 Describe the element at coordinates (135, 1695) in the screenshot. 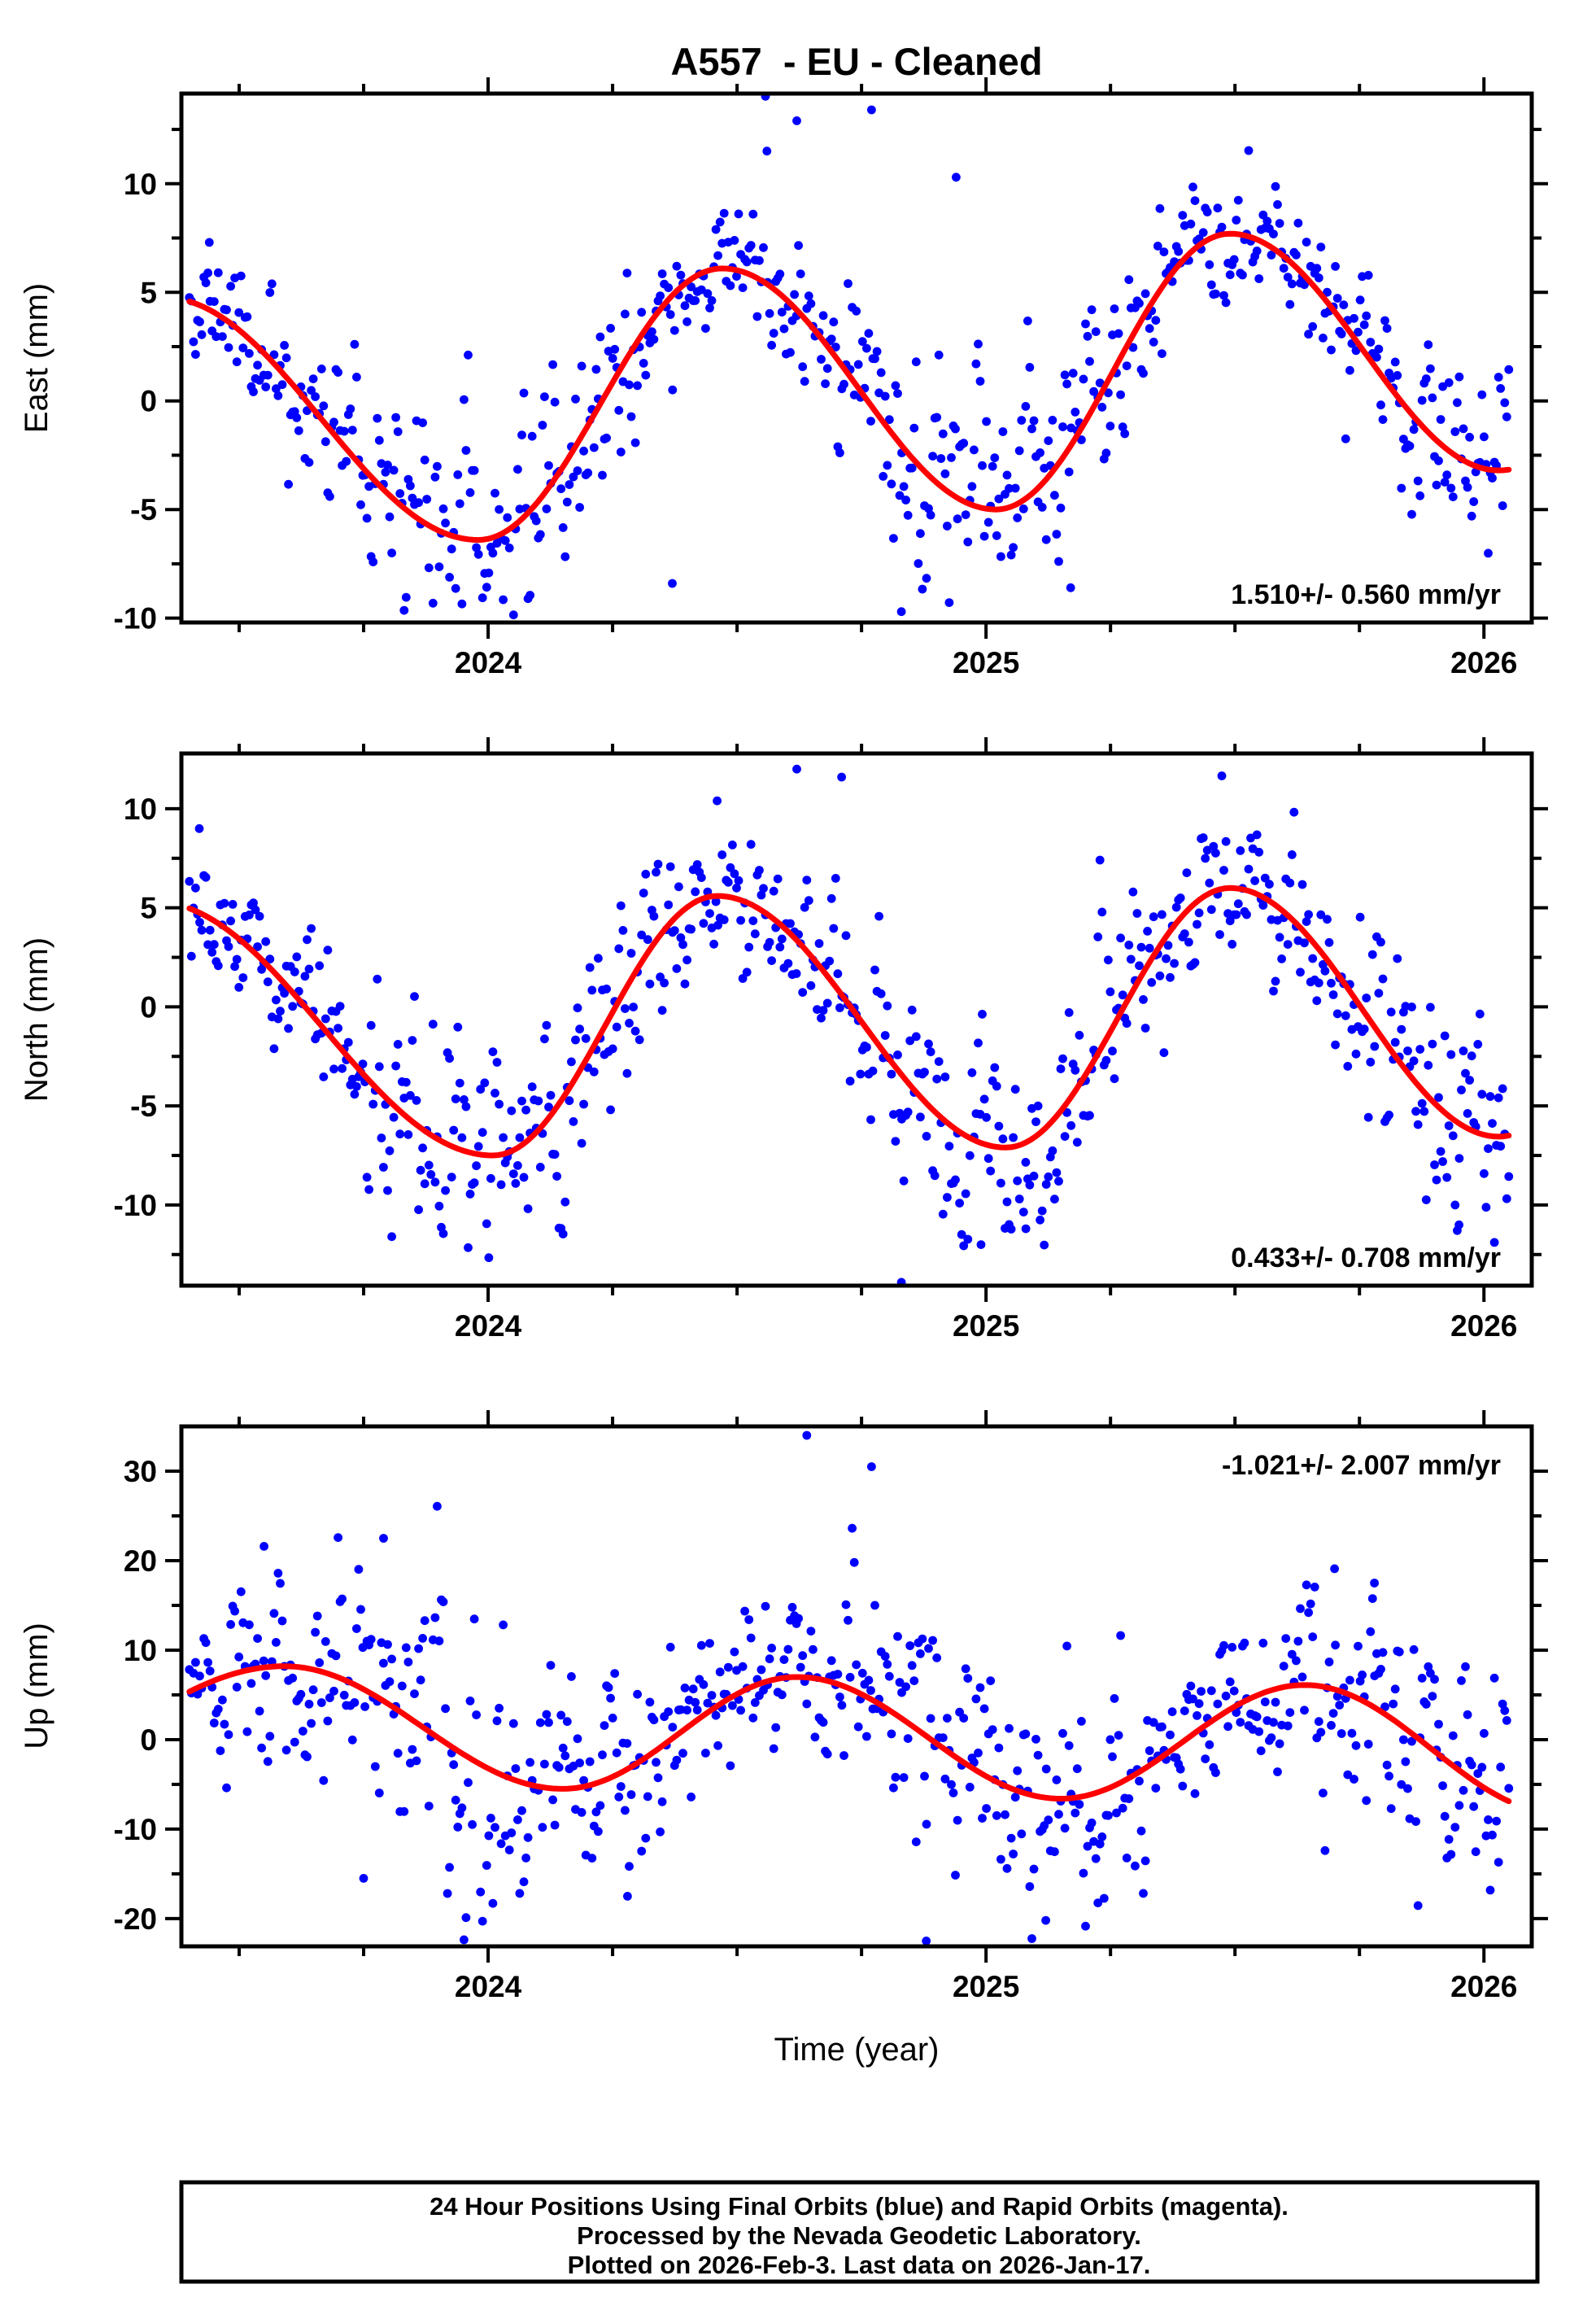

I see `y-tick-labels: -20 -10 0 10 20 30` at that location.